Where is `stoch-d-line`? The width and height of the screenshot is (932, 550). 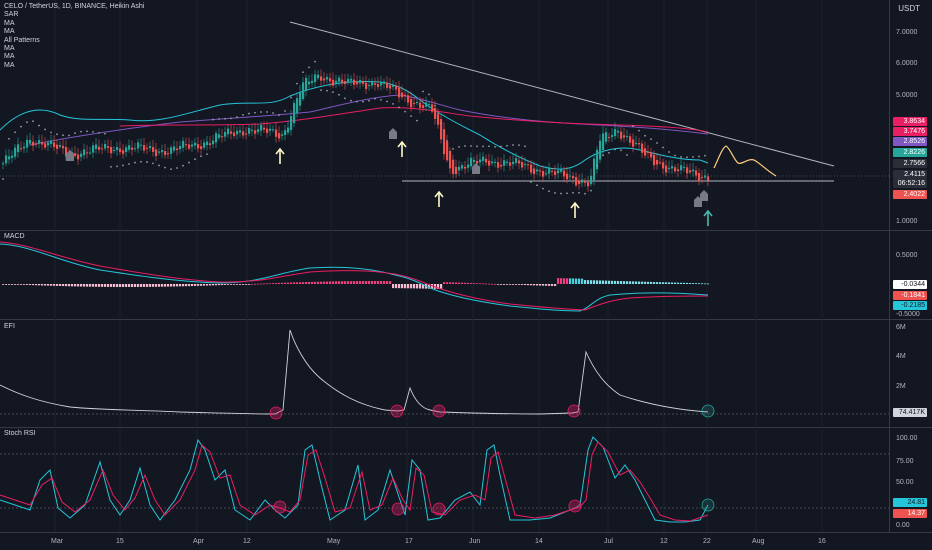
stoch-d-line is located at coordinates (354, 481).